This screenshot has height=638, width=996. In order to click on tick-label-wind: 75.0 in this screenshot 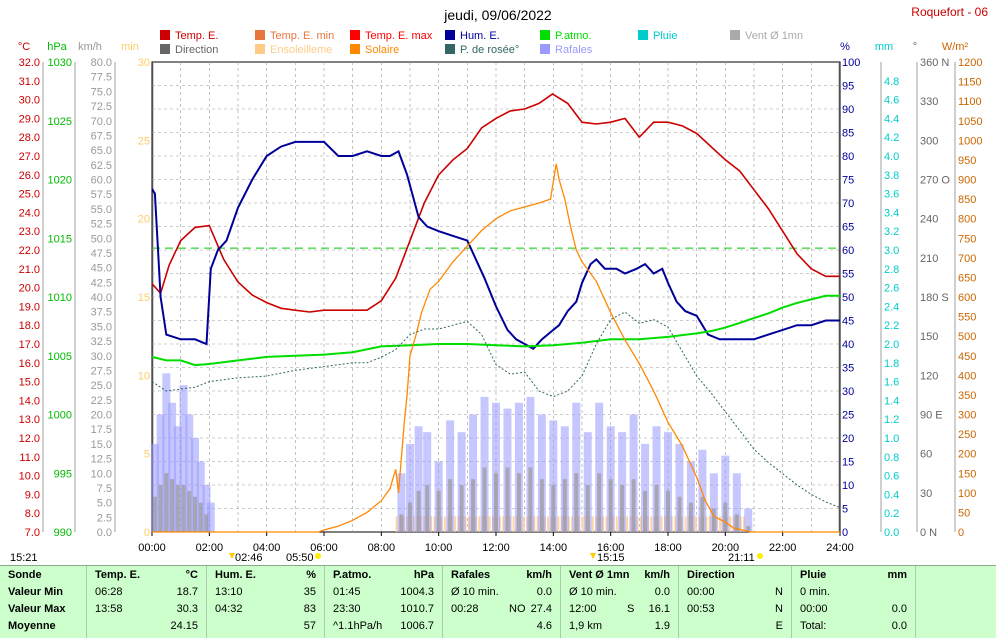, I will do `click(101, 92)`.